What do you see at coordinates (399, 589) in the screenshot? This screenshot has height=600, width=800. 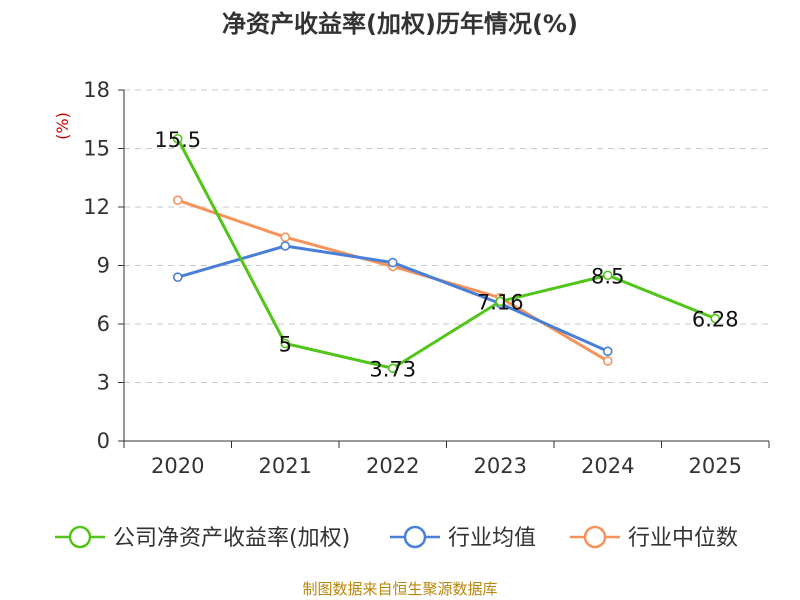 I see `source-note: 制图数据来自恒生聚源数据库` at bounding box center [399, 589].